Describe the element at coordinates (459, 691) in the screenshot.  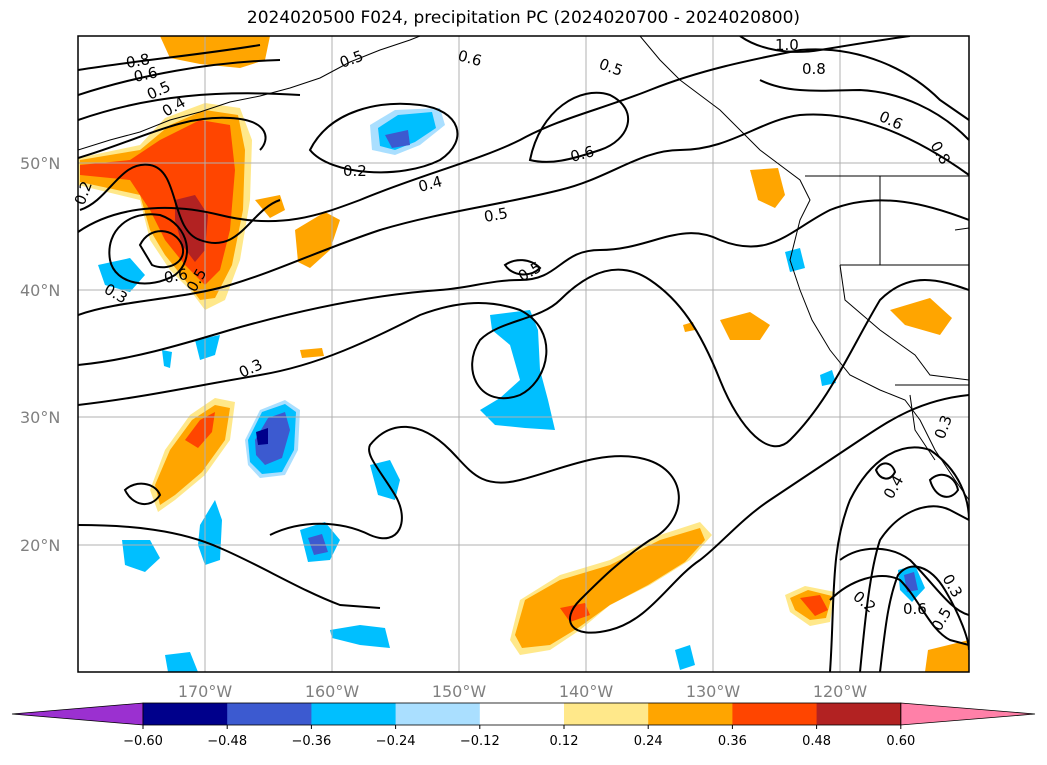
I see `lon-label-150w: 150°W` at that location.